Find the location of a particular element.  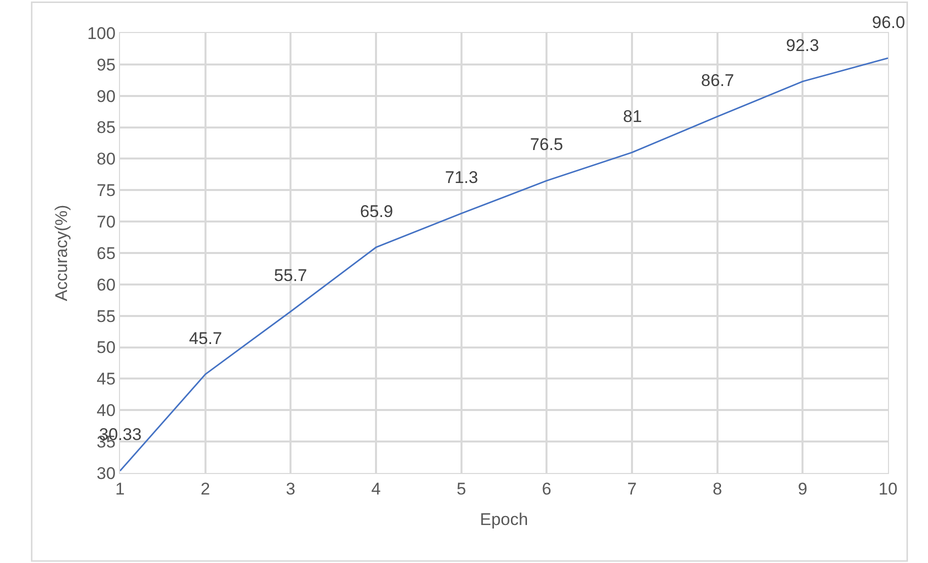

data-label: 76.5 is located at coordinates (547, 144).